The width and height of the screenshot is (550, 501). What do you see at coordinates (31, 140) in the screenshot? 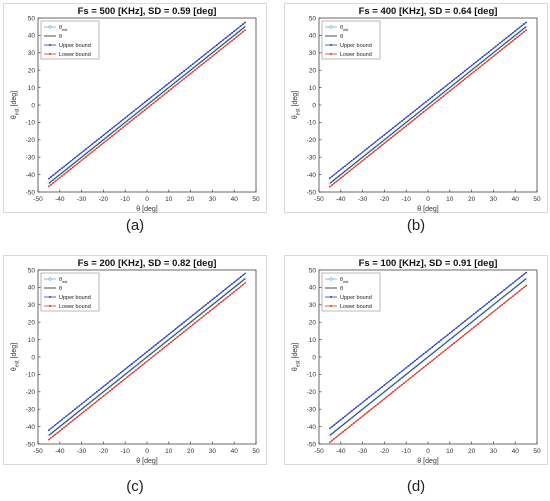
I see `y-tick-label: -20` at bounding box center [31, 140].